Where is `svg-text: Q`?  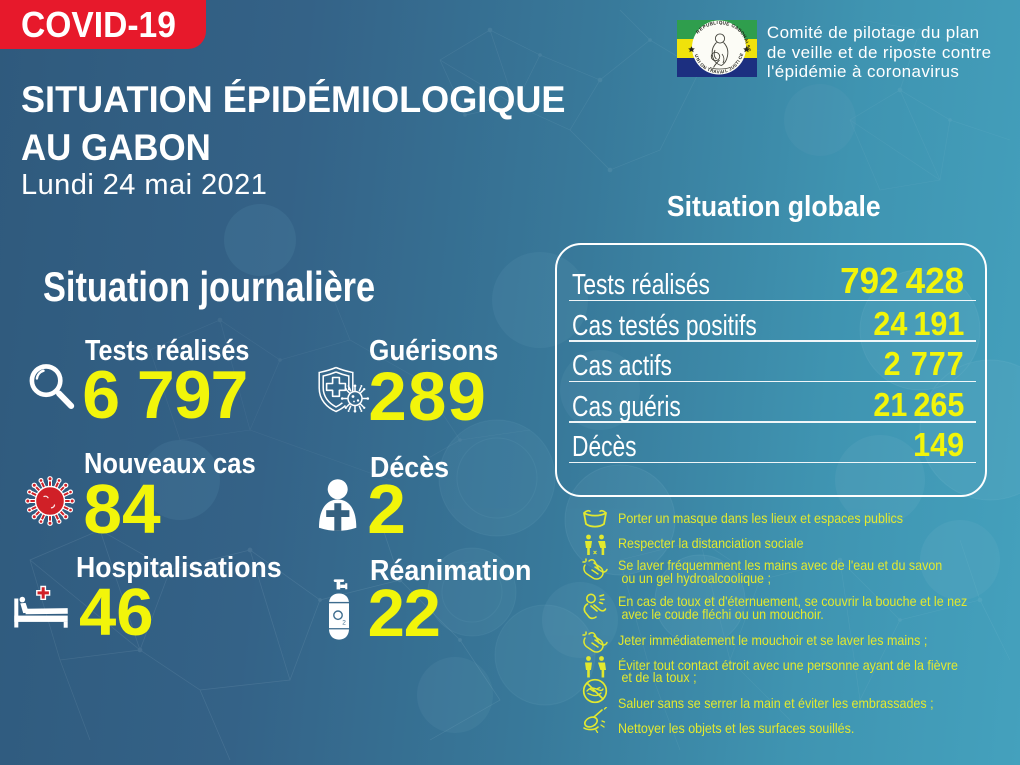 svg-text: Q is located at coordinates (721, 22).